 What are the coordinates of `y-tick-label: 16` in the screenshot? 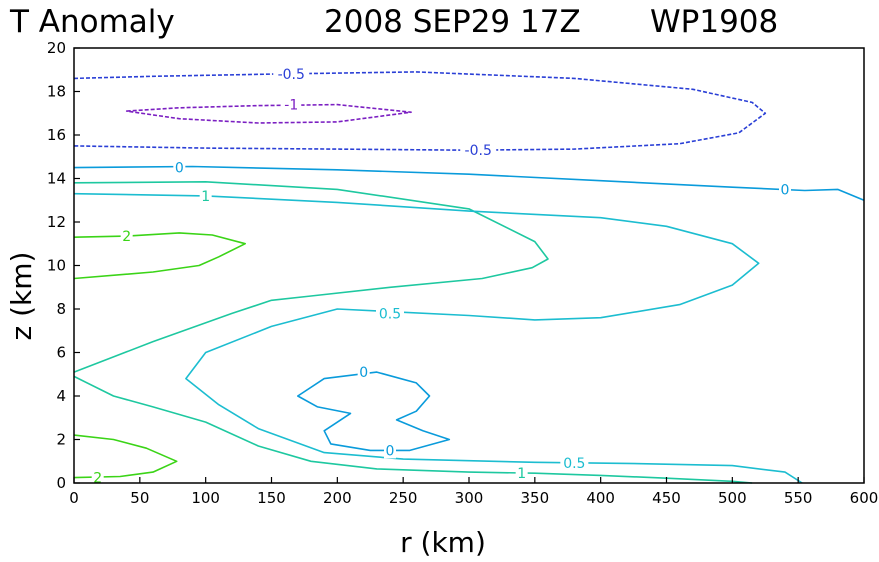 It's located at (56, 135).